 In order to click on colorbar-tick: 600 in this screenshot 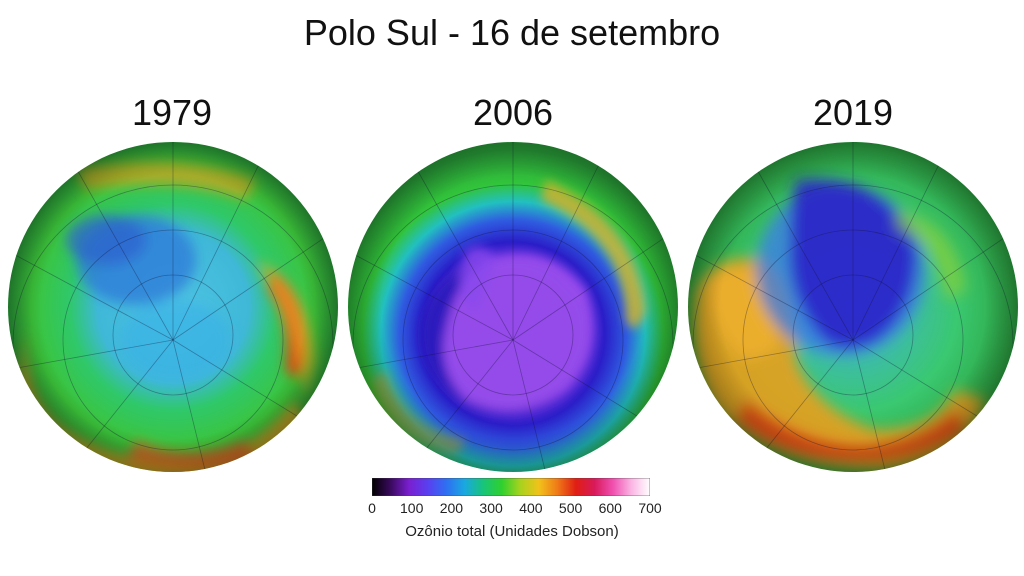, I will do `click(610, 508)`.